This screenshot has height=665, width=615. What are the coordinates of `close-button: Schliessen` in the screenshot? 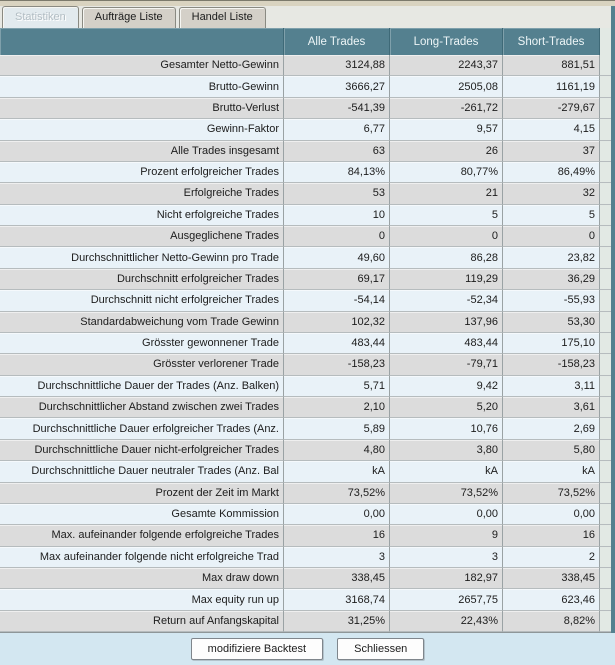 It's located at (381, 649).